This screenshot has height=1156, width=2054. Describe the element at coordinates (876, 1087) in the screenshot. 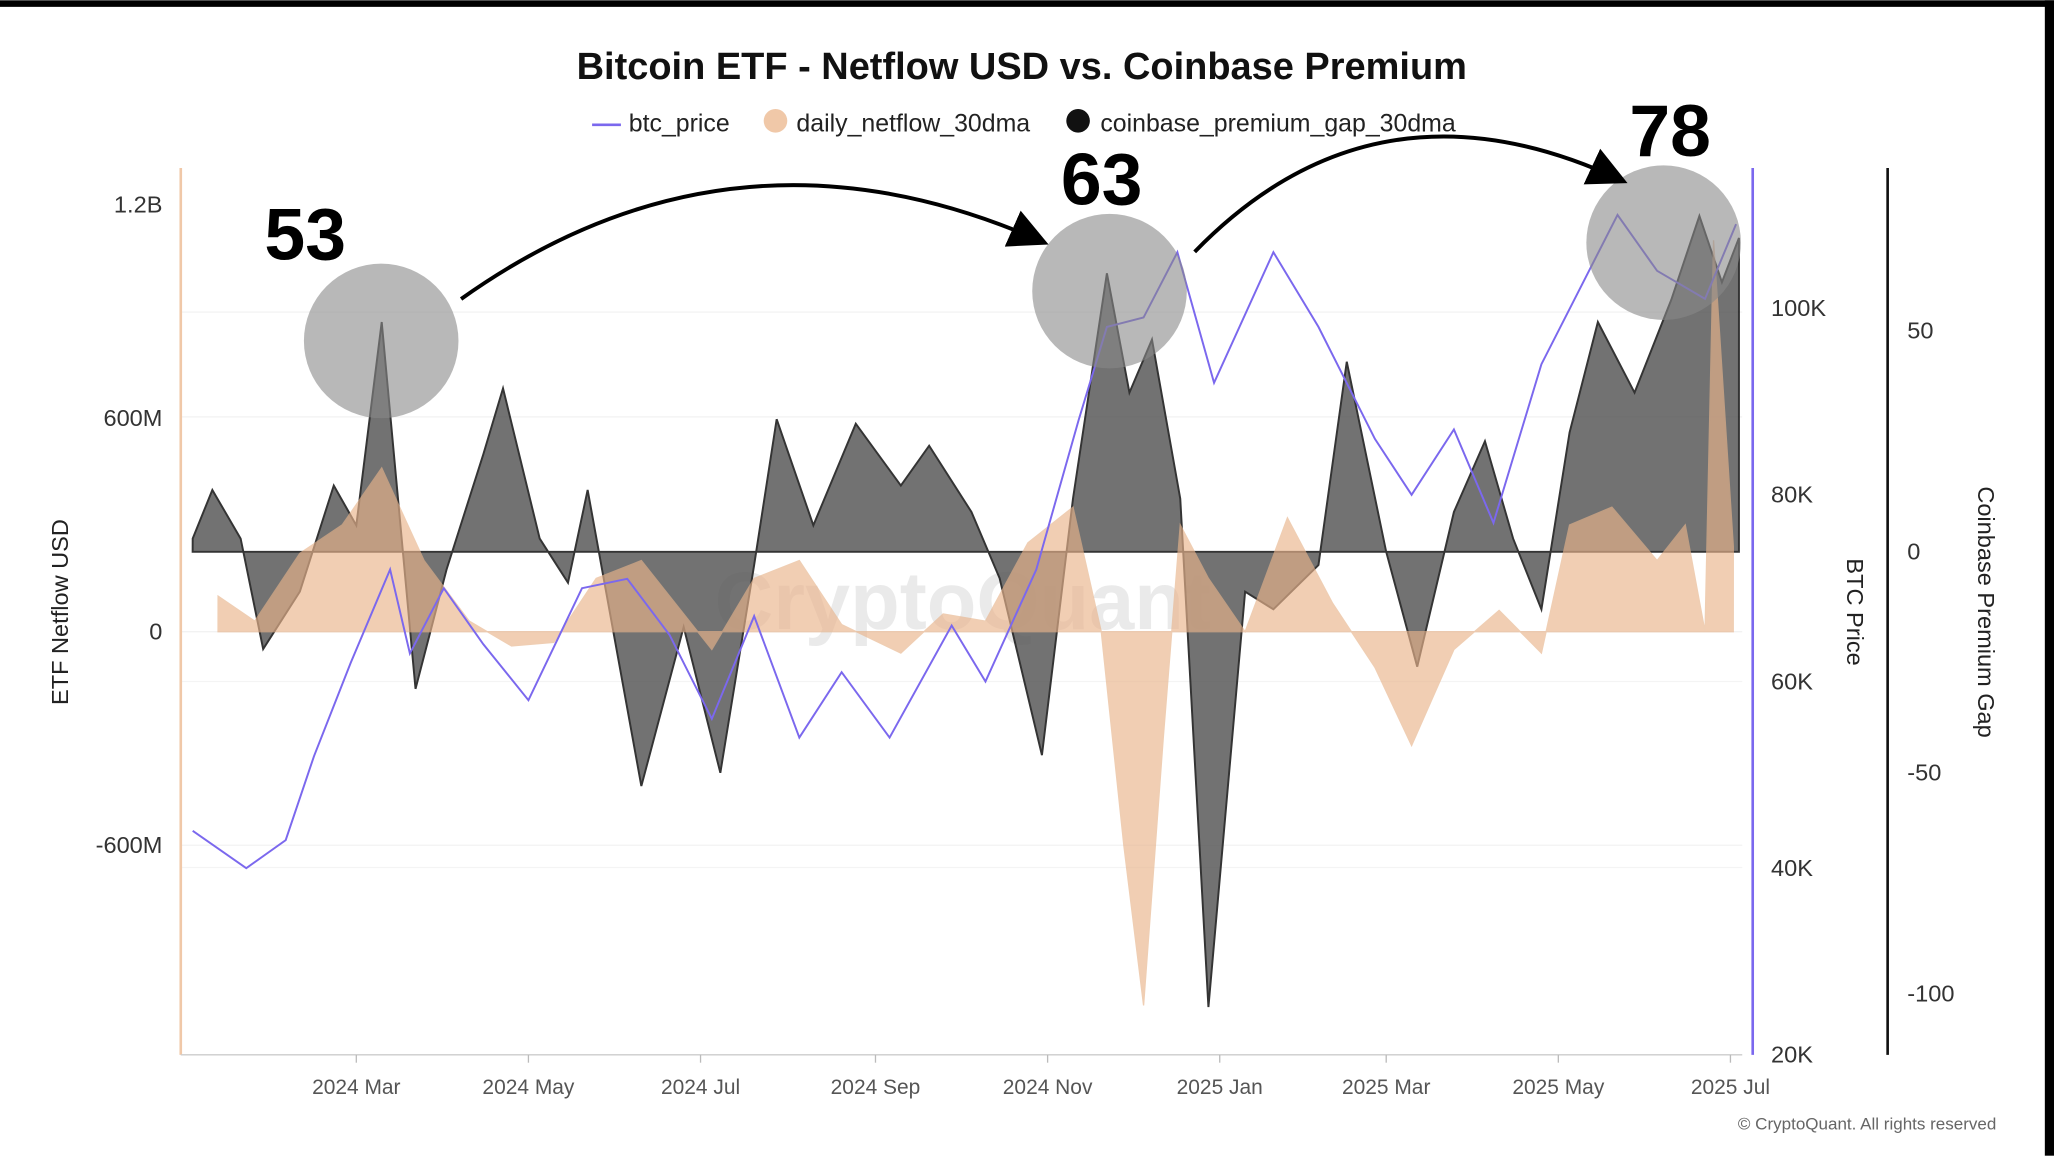

I see `x-tick-label: 2024 Sep` at that location.